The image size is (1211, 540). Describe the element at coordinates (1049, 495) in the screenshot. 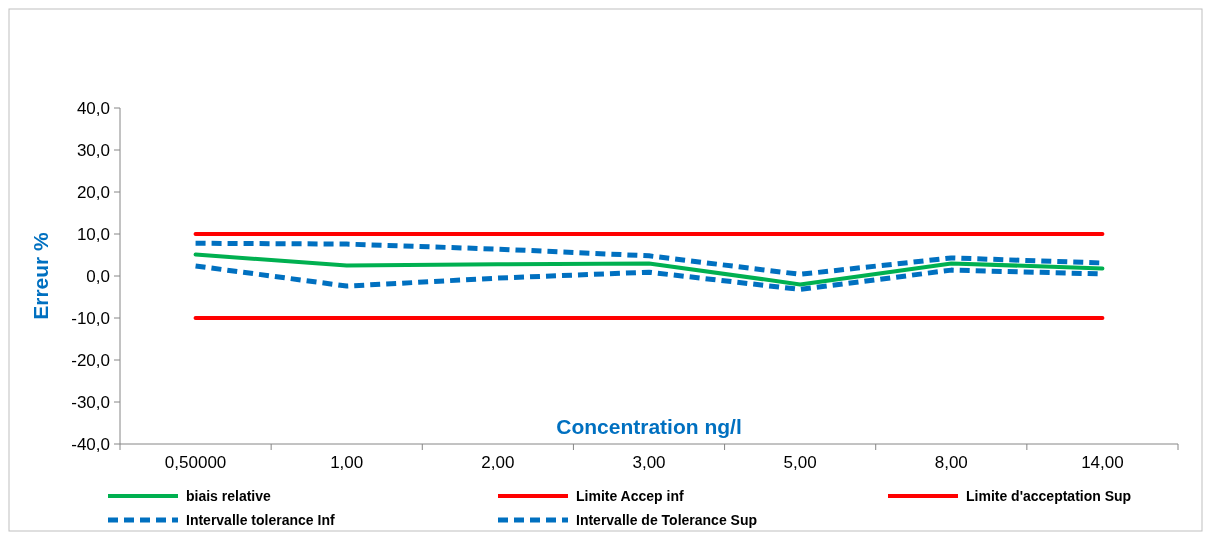

I see `legend-label: Limite d'acceptation Sup` at that location.